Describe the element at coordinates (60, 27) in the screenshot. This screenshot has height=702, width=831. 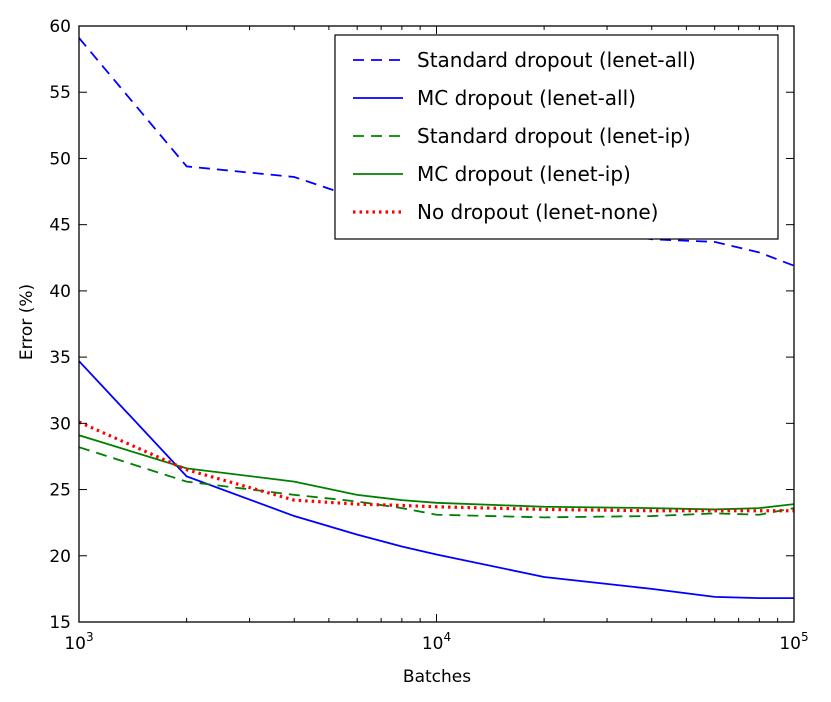
I see `y-tick-label: 60` at that location.